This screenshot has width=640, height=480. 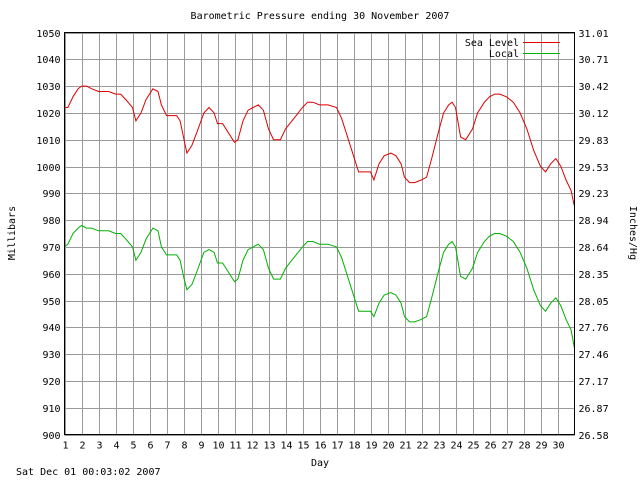 I want to click on y-axis-label-left: Millibars, so click(x=12, y=233).